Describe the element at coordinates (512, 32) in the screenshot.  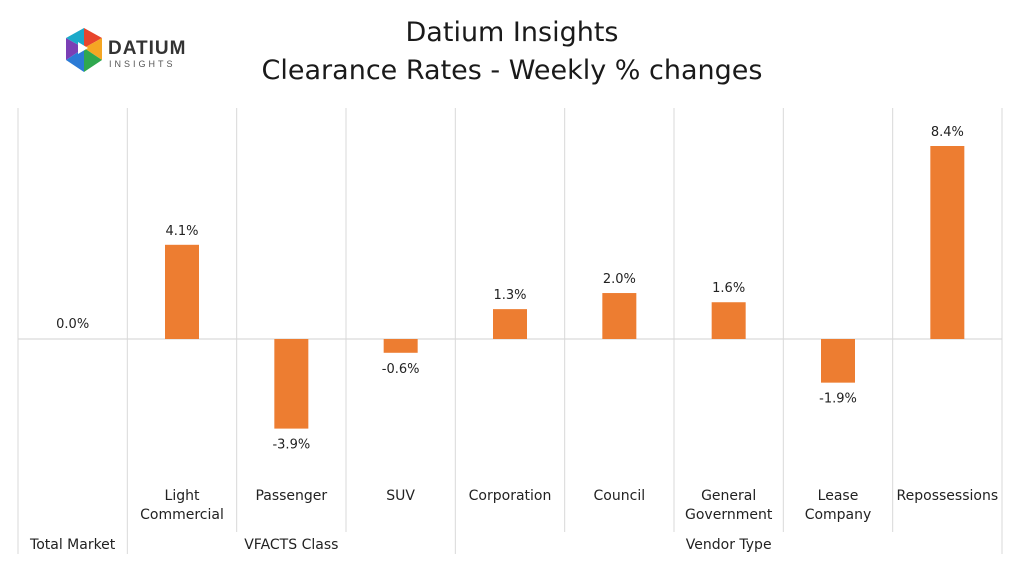
I see `chart-title: Datium Insights` at that location.